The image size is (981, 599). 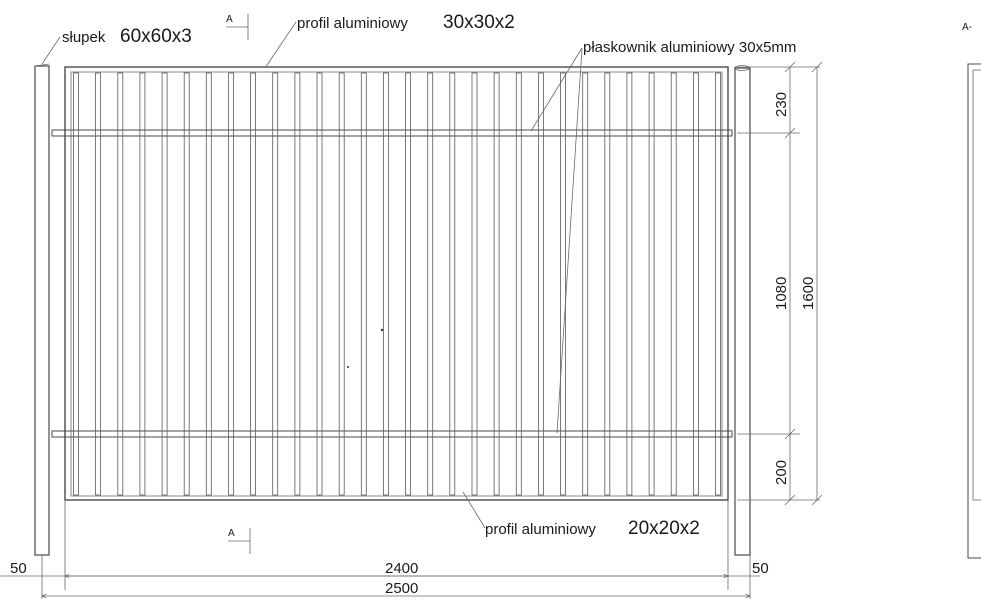 What do you see at coordinates (760, 568) in the screenshot?
I see `dim-50-right: 50` at bounding box center [760, 568].